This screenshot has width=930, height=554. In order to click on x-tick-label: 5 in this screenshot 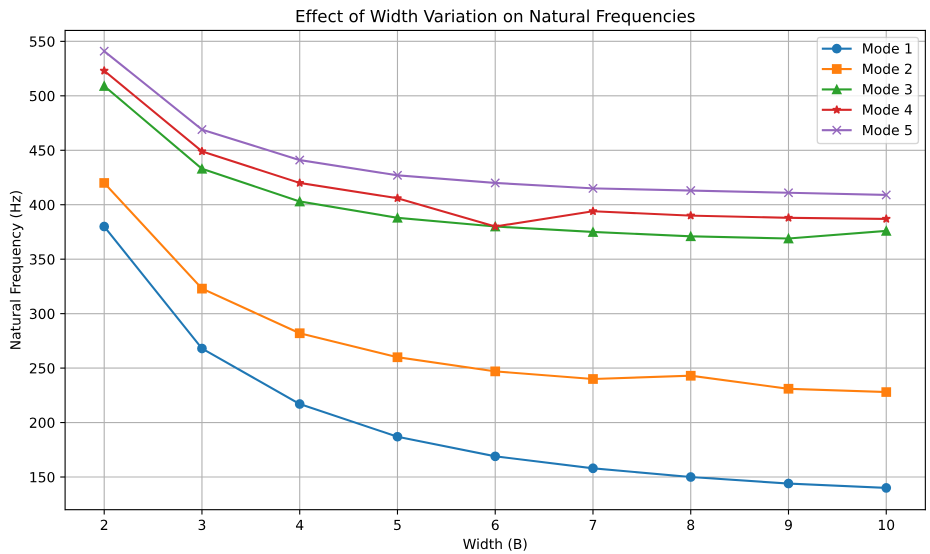, I will do `click(397, 525)`.